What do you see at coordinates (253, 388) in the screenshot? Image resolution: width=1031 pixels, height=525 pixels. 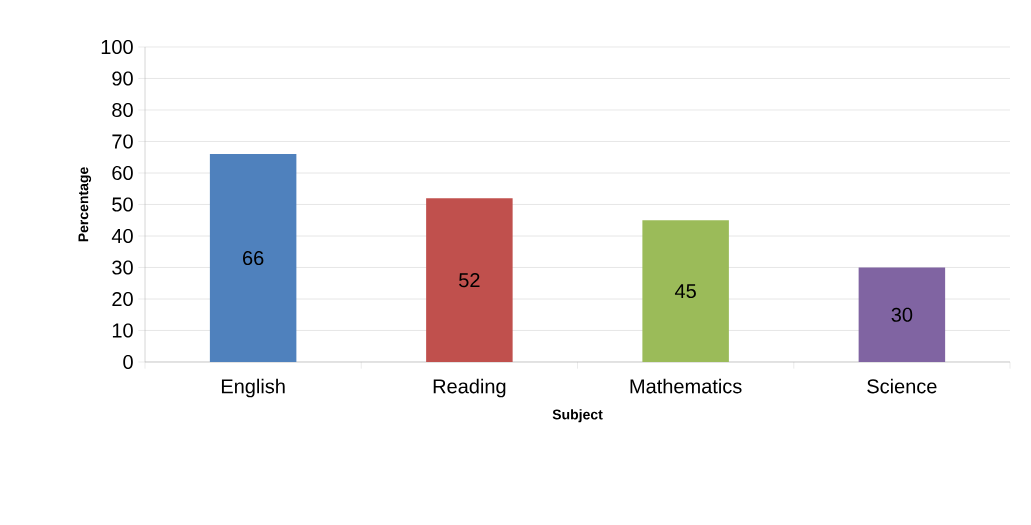 I see `x-tick-label: English` at bounding box center [253, 388].